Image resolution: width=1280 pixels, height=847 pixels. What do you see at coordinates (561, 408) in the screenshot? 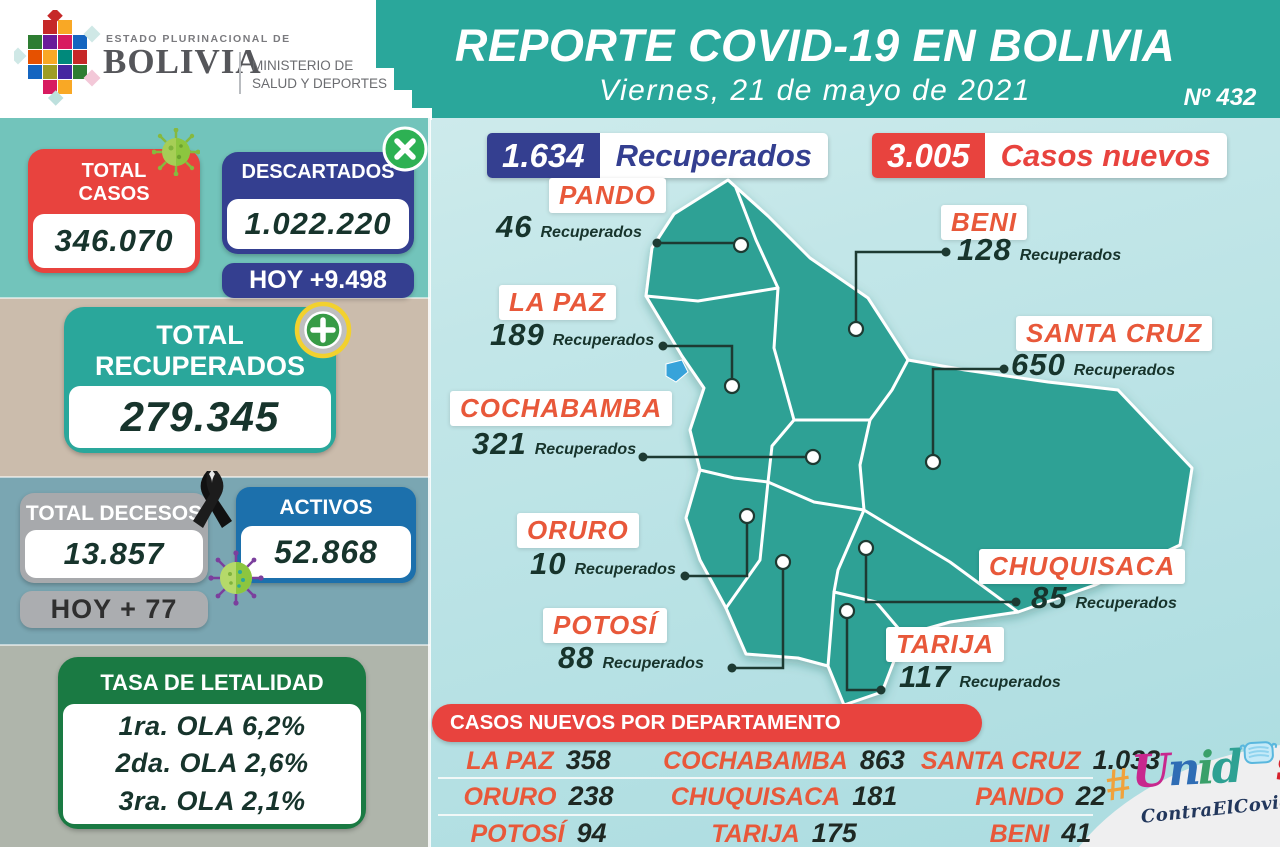
I see `map-label-cochabamba: COCHABAMBA` at bounding box center [561, 408].